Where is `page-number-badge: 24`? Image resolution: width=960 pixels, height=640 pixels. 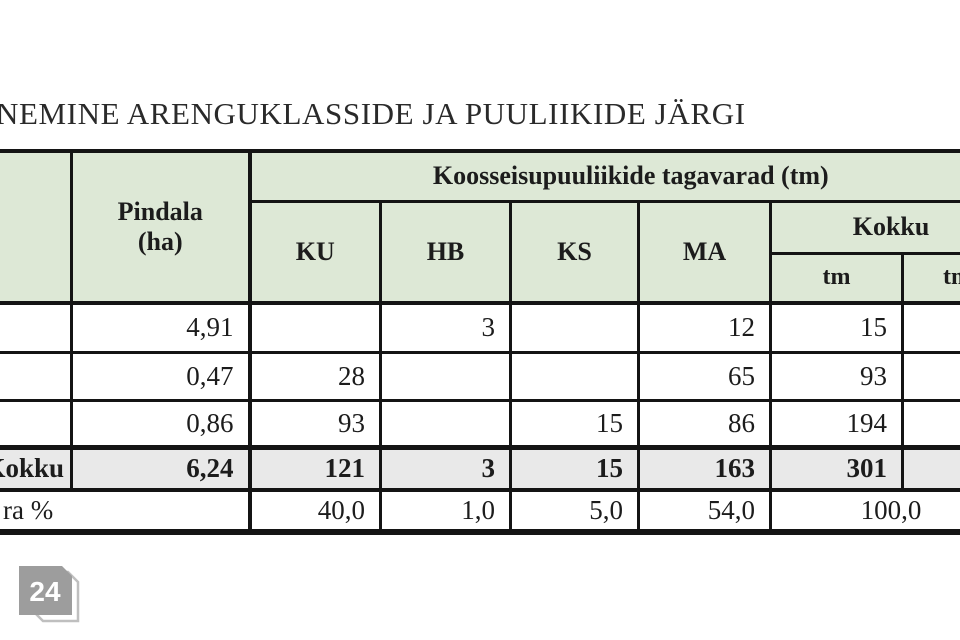 page-number-badge: 24 is located at coordinates (48, 598).